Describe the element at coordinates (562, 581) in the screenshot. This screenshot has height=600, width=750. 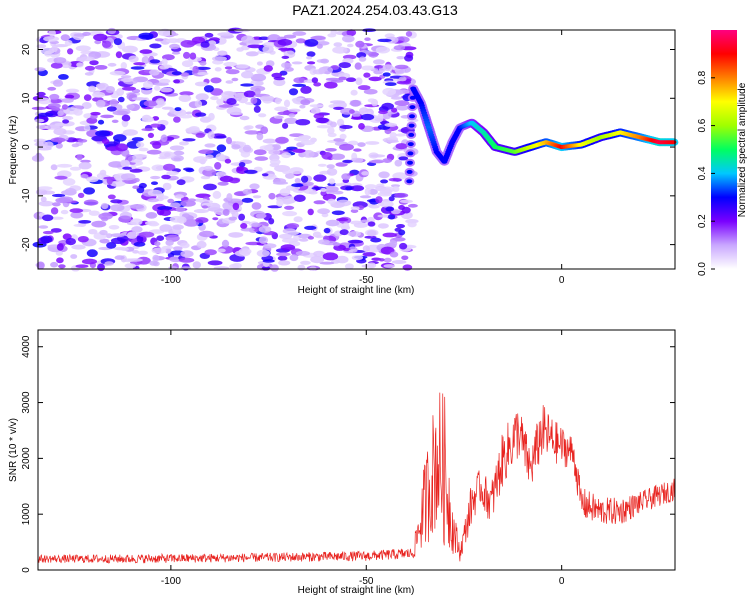
I see `snr-x-tick-label: 0` at that location.